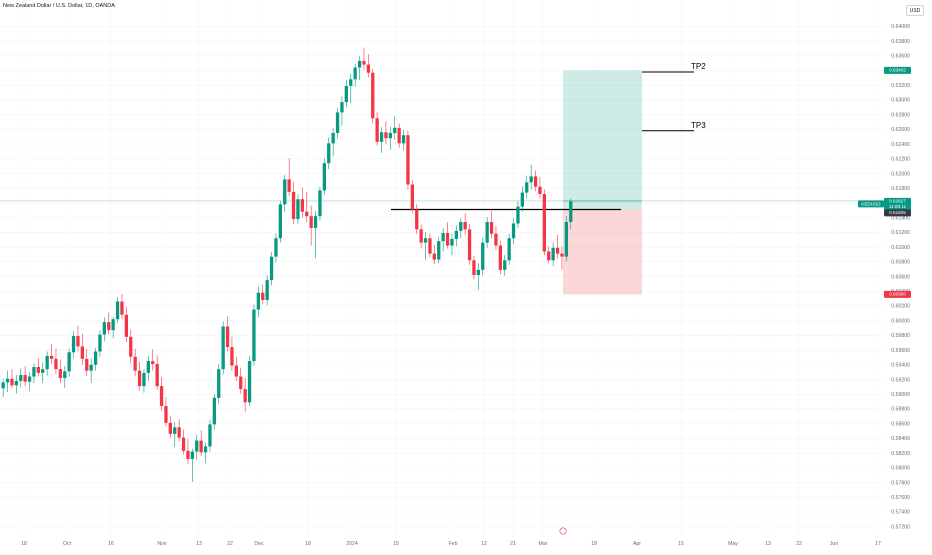 The image size is (932, 555). I want to click on take-profit-zone, so click(602, 140).